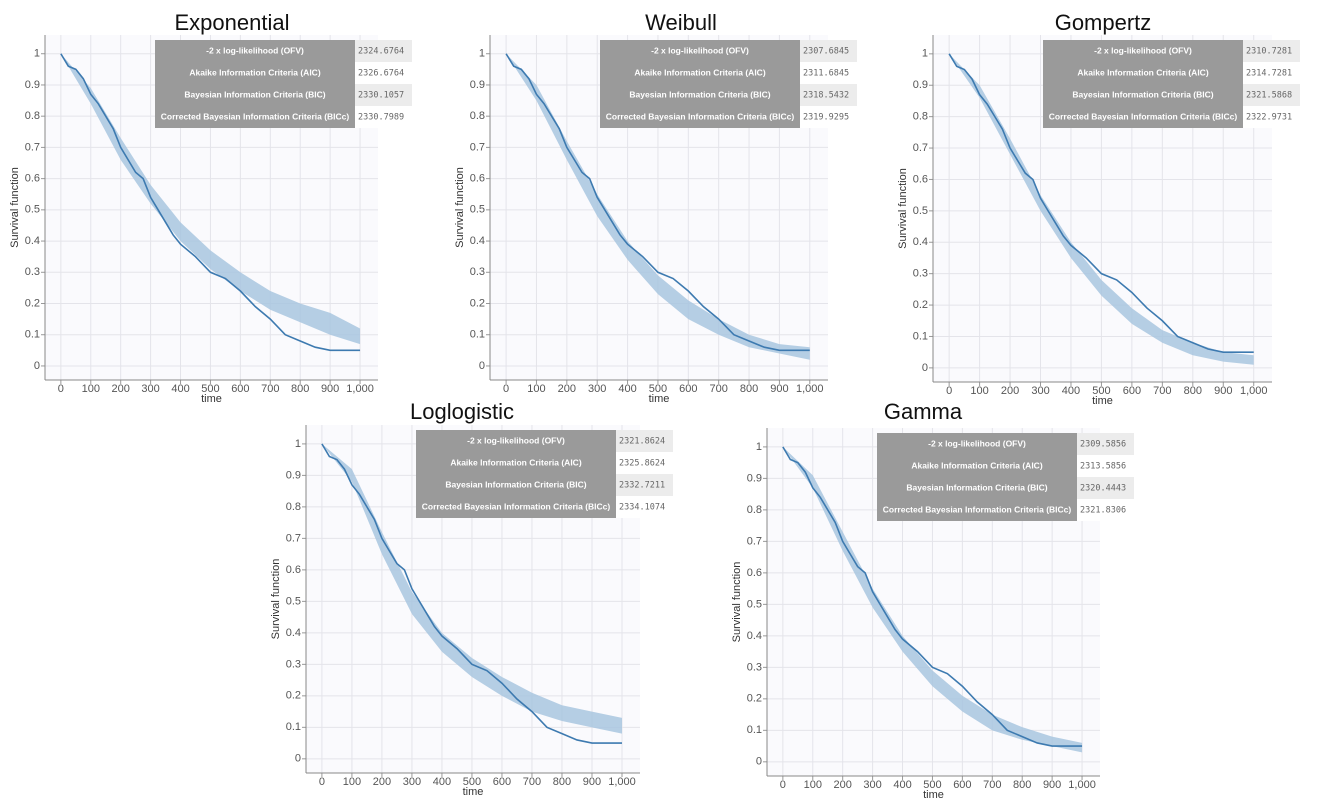 This screenshot has width=1320, height=808. I want to click on stat-value: 2321.8624, so click(642, 442).